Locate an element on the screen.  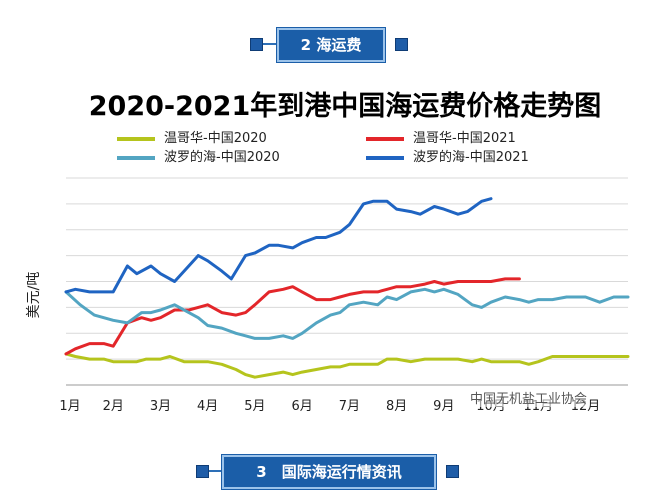
legend-label: 温哥华-中国2020 is located at coordinates (215, 138).